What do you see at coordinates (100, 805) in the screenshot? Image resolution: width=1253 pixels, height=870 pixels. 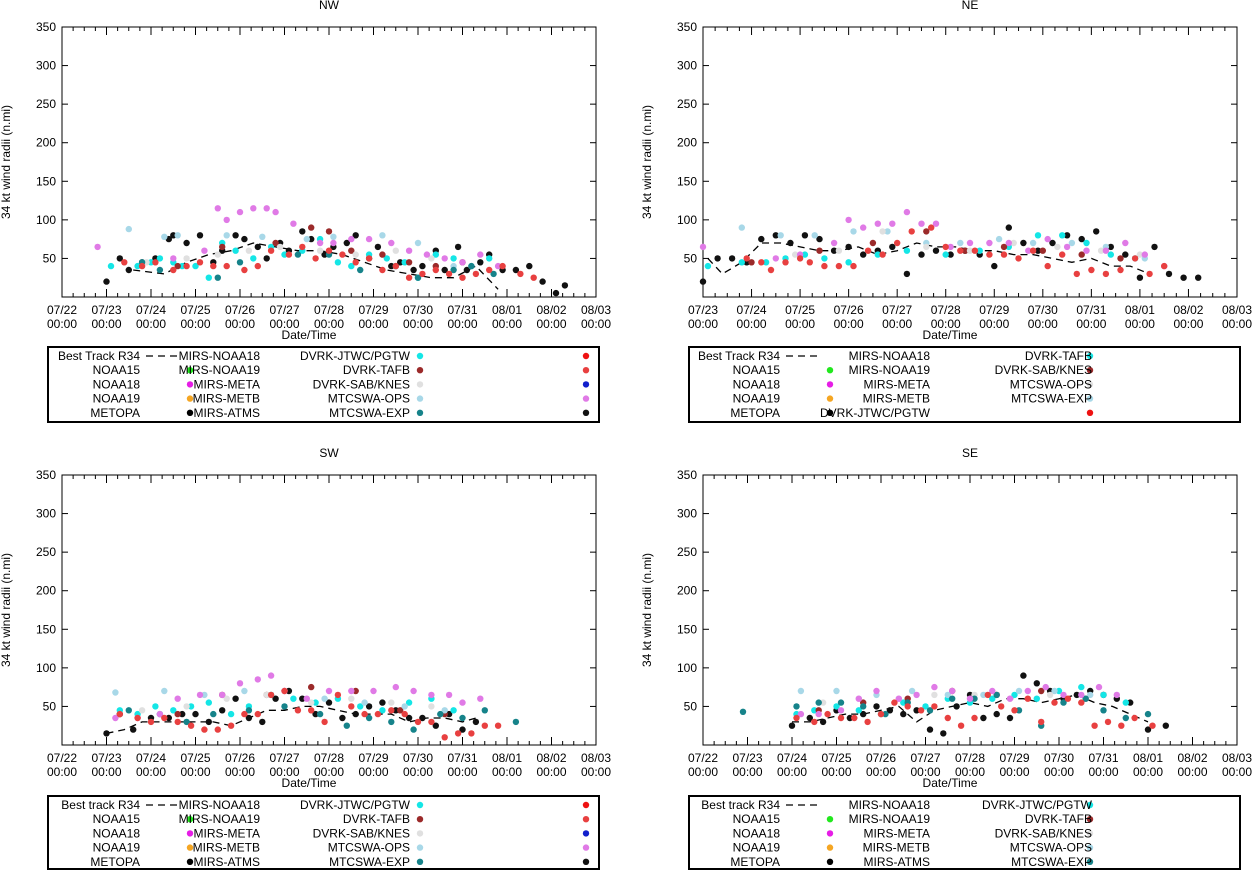 I see `legend-label: Best track R34` at bounding box center [100, 805].